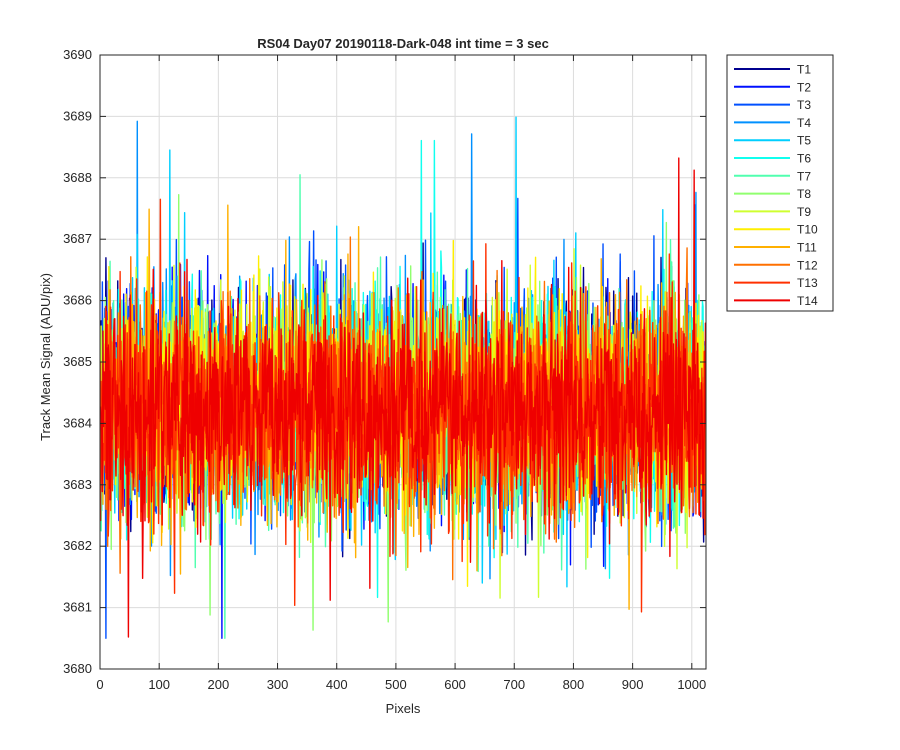 This screenshot has width=900, height=750. What do you see at coordinates (804, 87) in the screenshot?
I see `legend-label-t2: T2` at bounding box center [804, 87].